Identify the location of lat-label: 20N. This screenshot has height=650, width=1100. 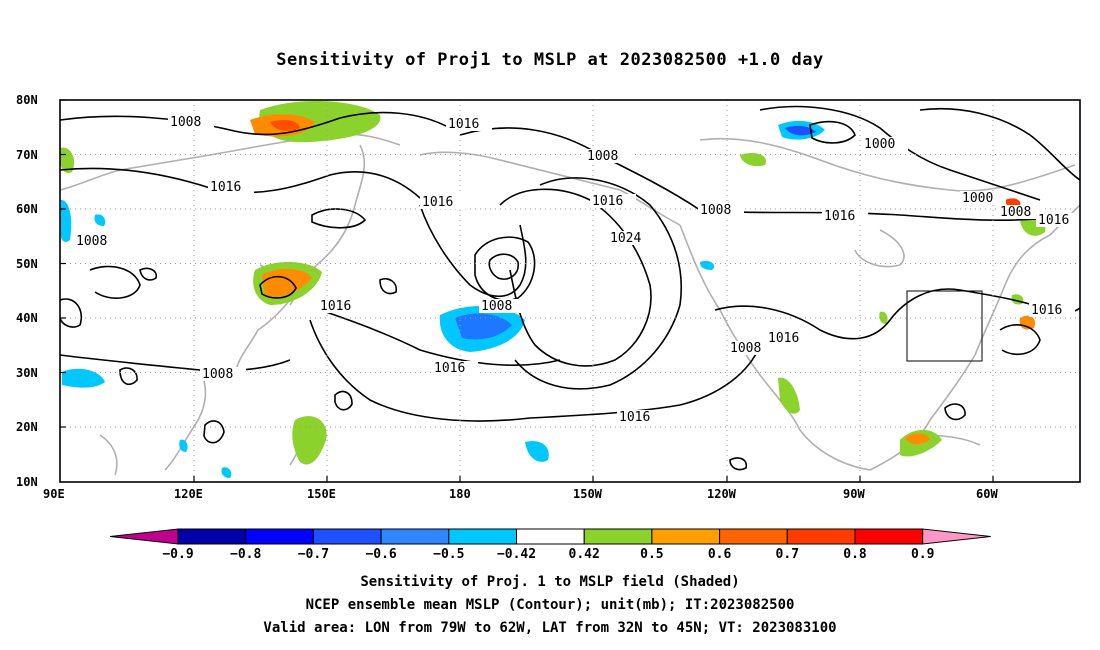
(27, 427).